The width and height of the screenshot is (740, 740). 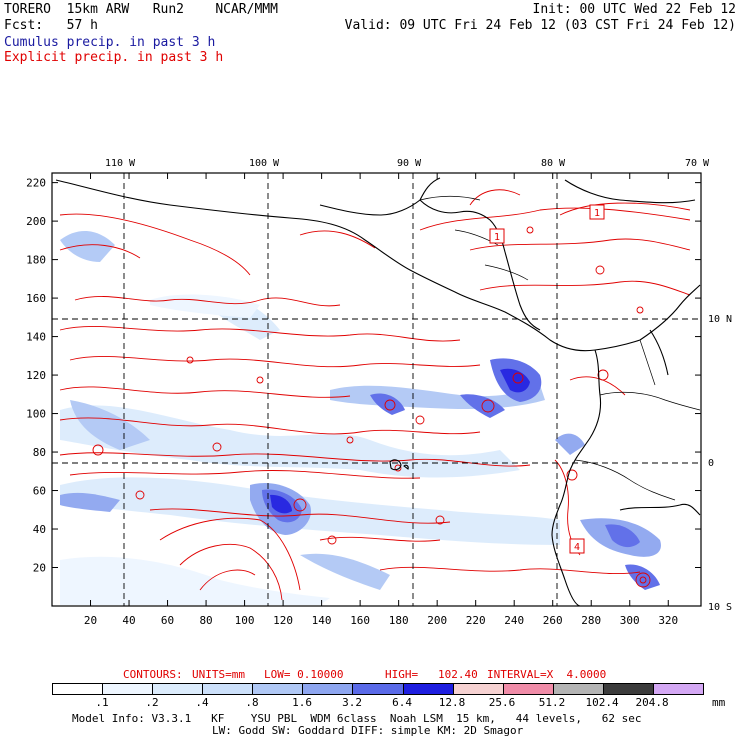 What do you see at coordinates (36, 221) in the screenshot?
I see `y-tick-label: 200` at bounding box center [36, 221].